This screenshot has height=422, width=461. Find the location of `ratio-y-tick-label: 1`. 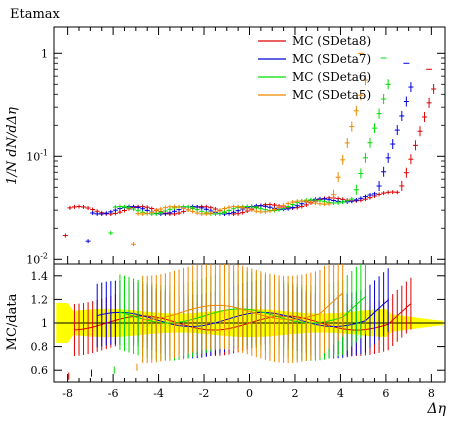

ratio-y-tick-label: 1 is located at coordinates (44, 323).